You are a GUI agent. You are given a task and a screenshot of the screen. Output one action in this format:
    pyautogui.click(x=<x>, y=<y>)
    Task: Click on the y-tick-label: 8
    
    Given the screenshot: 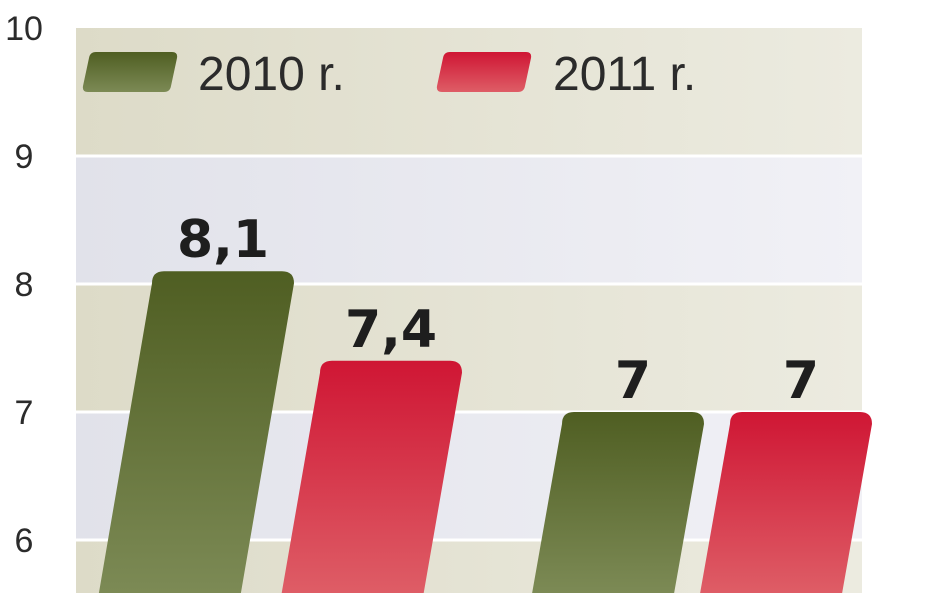 What is the action you would take?
    pyautogui.click(x=24, y=285)
    